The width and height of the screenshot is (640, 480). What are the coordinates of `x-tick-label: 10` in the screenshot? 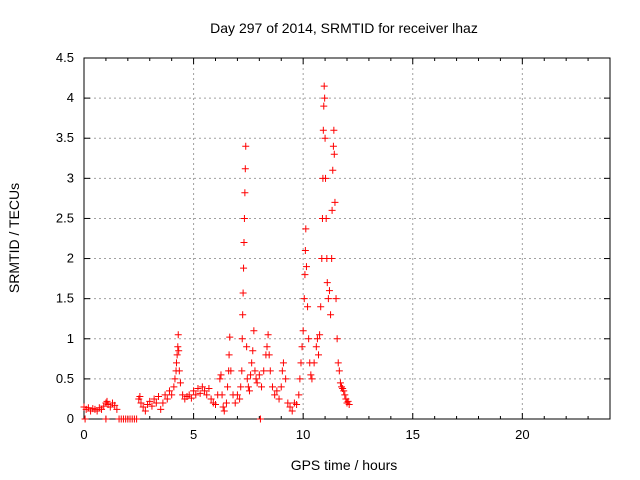 It's located at (303, 434).